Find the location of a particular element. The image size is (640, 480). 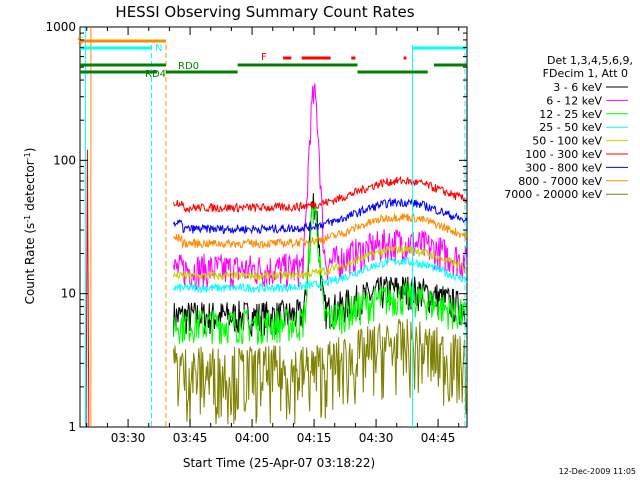

x-axis-label: Start Time (25-Apr-07 03:18:22) is located at coordinates (279, 463).